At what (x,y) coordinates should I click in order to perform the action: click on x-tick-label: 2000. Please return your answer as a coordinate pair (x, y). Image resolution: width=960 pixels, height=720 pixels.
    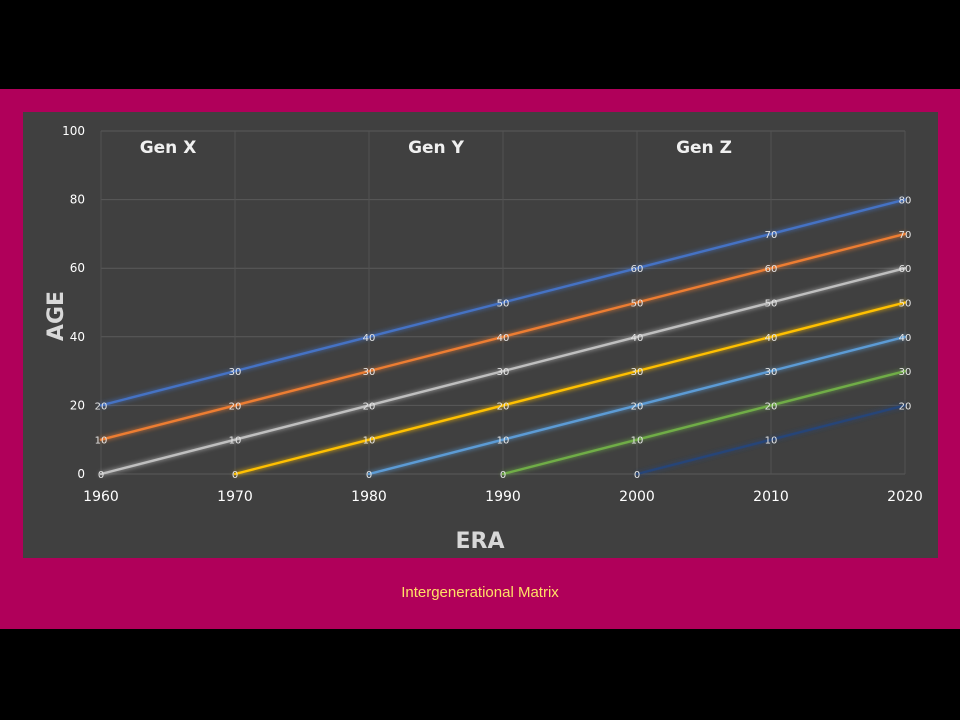
    Looking at the image, I should click on (637, 497).